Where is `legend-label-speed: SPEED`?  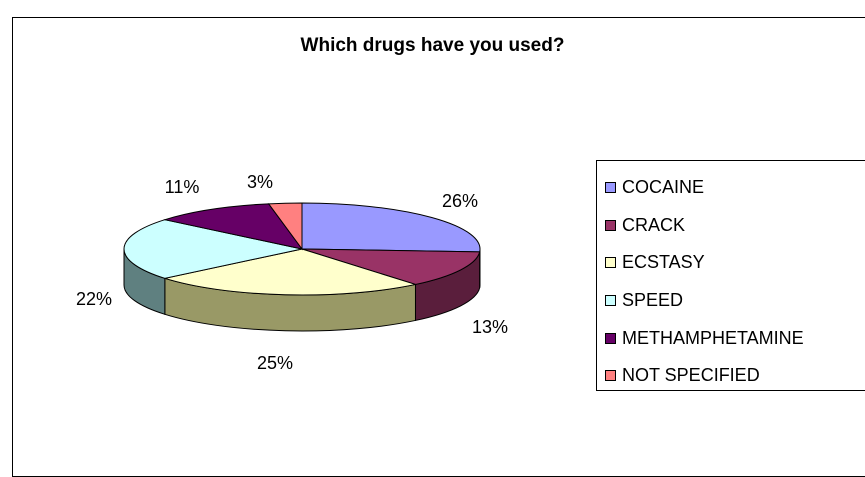 legend-label-speed: SPEED is located at coordinates (652, 300).